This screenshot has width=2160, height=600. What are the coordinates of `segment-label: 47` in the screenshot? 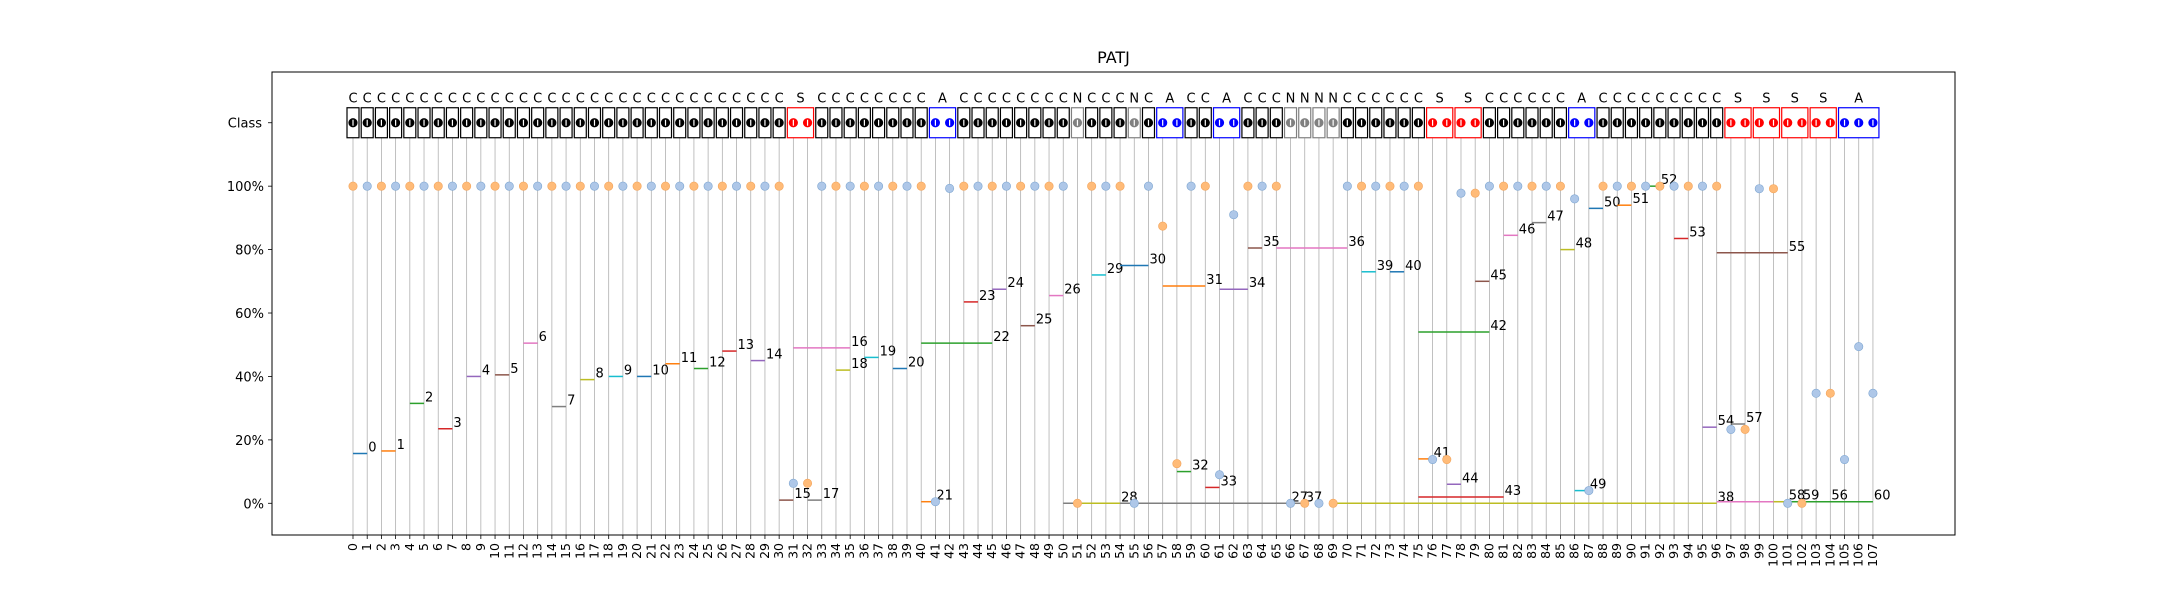 It's located at (1555, 217).